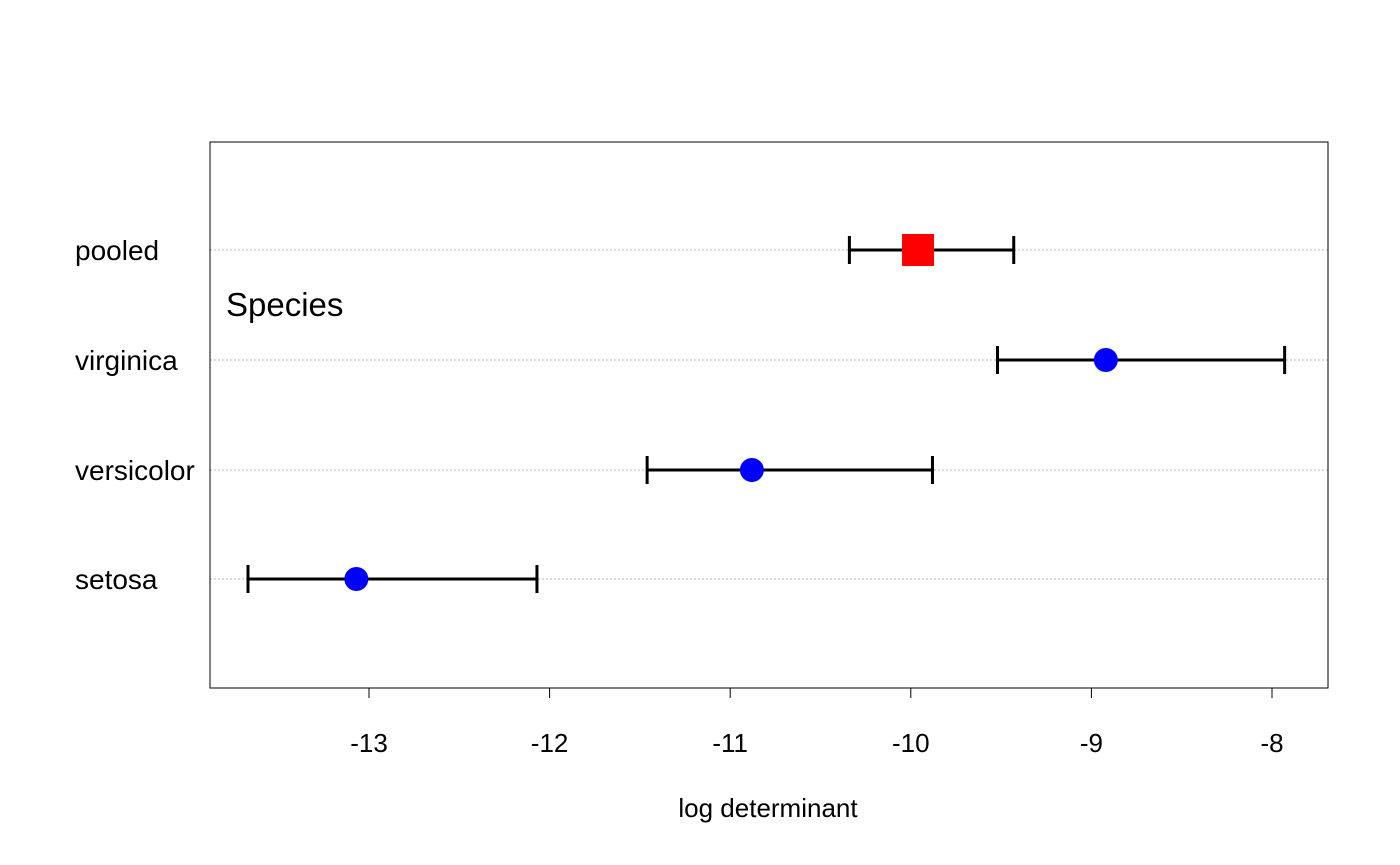  What do you see at coordinates (730, 743) in the screenshot?
I see `x-tick-label--11: -11` at bounding box center [730, 743].